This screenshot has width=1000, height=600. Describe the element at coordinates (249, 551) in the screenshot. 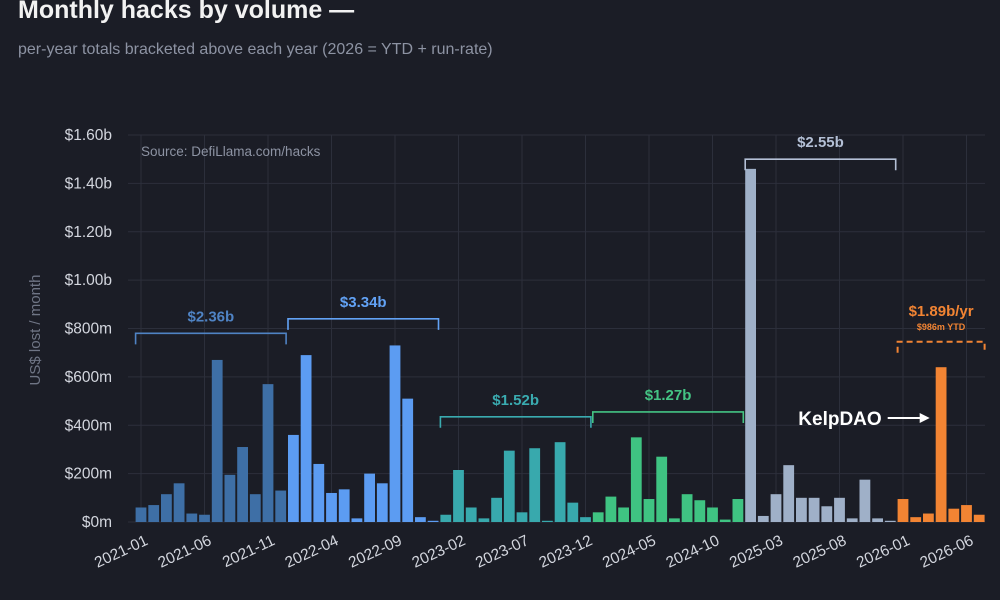

I see `x-tick-label: 2021-11` at that location.